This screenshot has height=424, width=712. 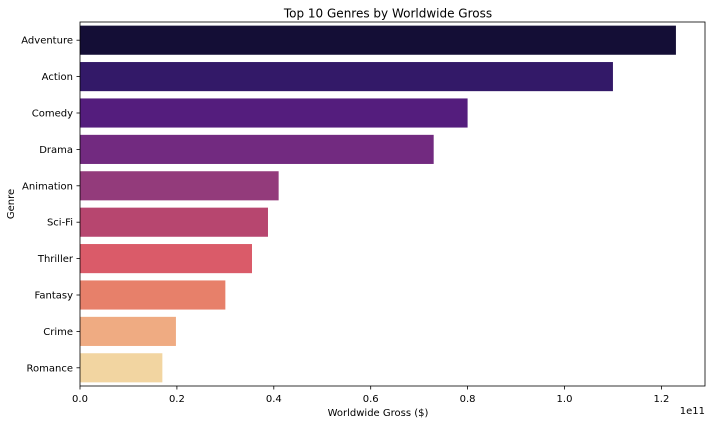 What do you see at coordinates (57, 77) in the screenshot?
I see `y-tick-label: Action` at bounding box center [57, 77].